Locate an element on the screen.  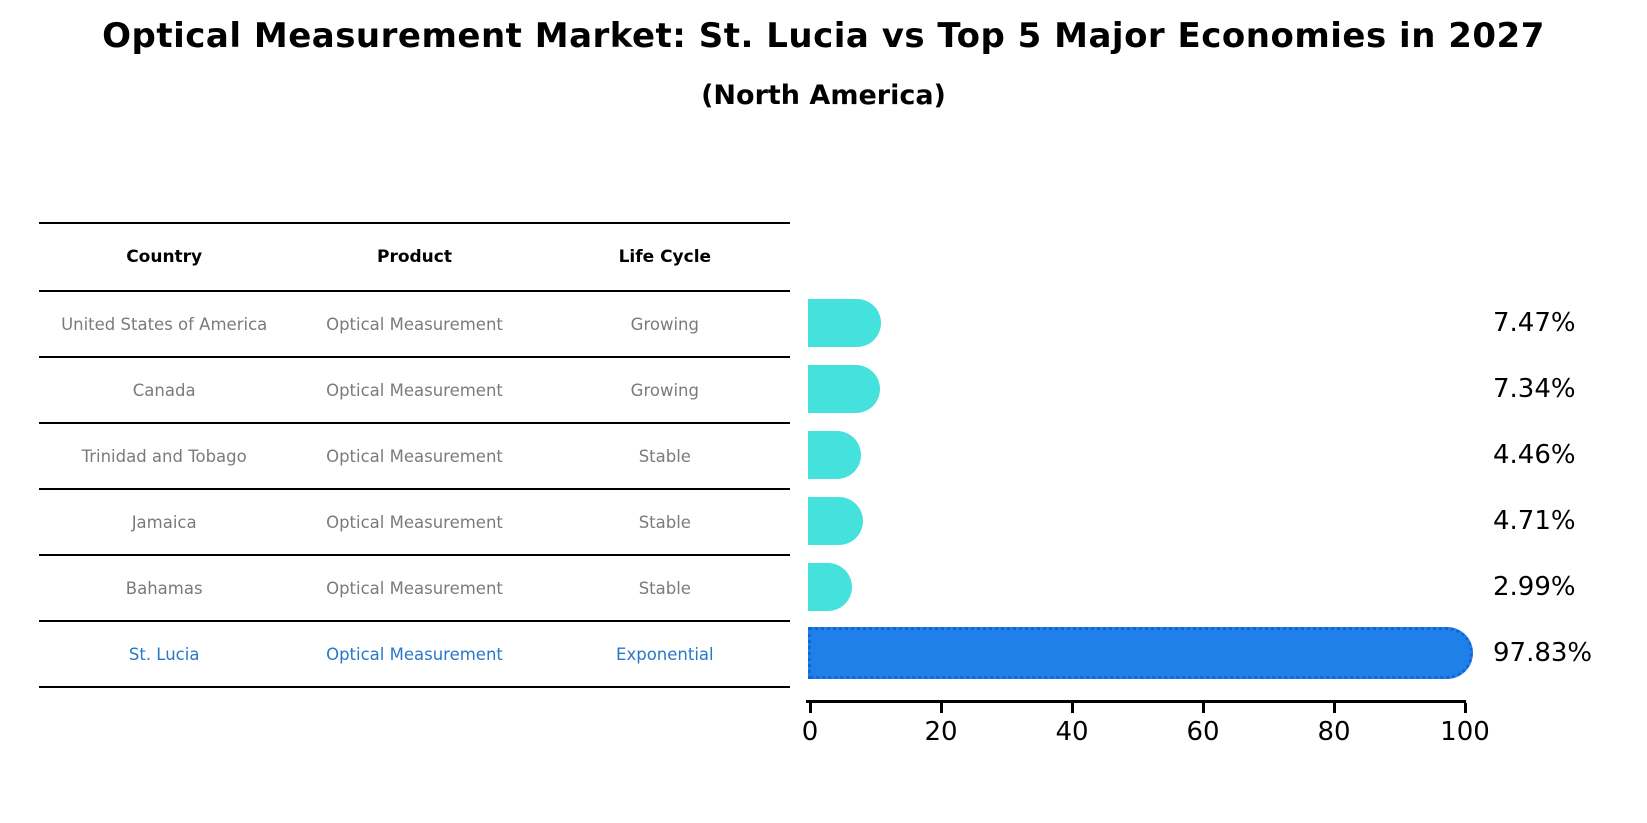
bar-value-label: 4.71% is located at coordinates (1534, 521).